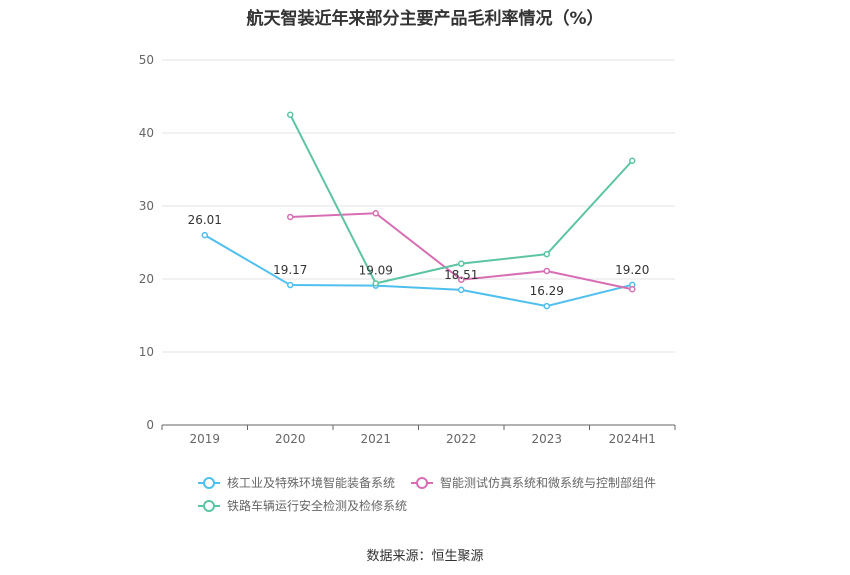 Image resolution: width=850 pixels, height=575 pixels. Describe the element at coordinates (290, 270) in the screenshot. I see `data-label: 19.17` at that location.